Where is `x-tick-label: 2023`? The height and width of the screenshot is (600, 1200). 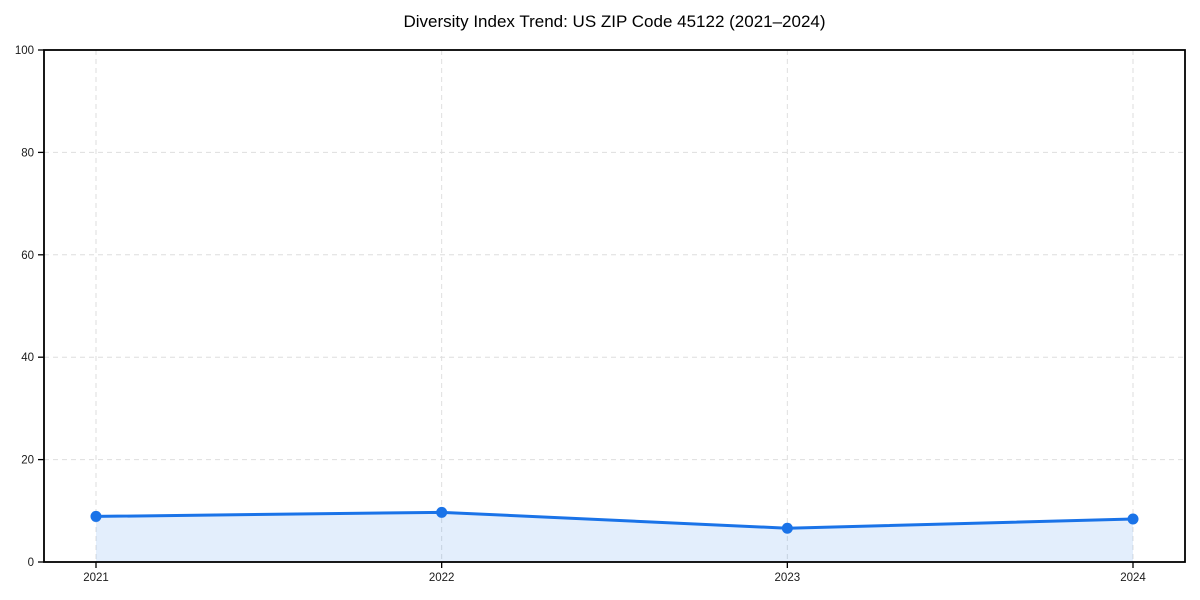 x-tick-label: 2023 is located at coordinates (788, 578).